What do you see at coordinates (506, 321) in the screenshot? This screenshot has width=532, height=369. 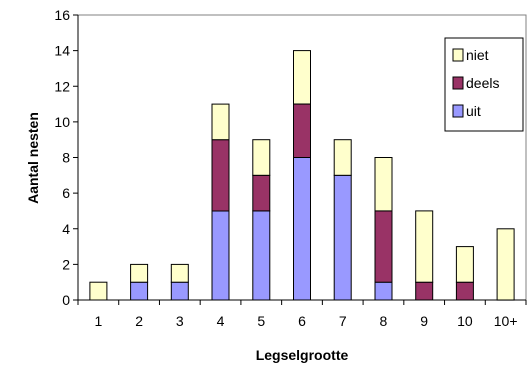 I see `x-tick-label-10+: 10+` at bounding box center [506, 321].